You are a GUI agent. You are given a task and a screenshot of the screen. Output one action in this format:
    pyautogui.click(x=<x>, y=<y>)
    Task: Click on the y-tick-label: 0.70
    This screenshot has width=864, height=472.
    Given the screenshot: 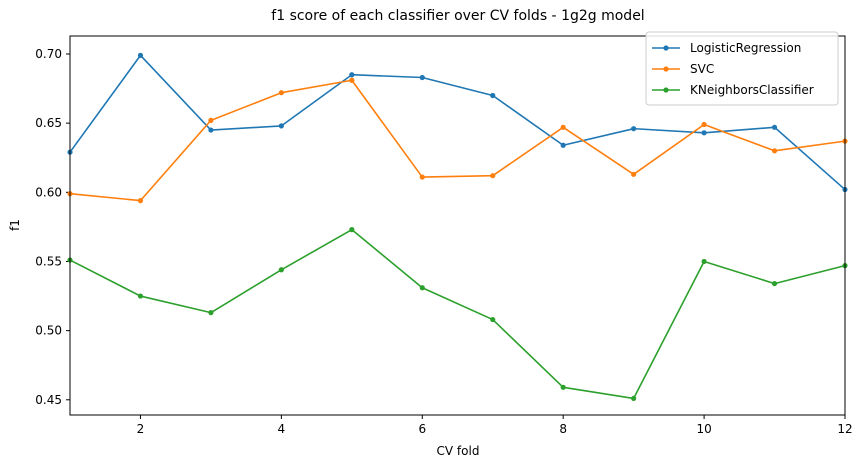 What is the action you would take?
    pyautogui.click(x=48, y=54)
    